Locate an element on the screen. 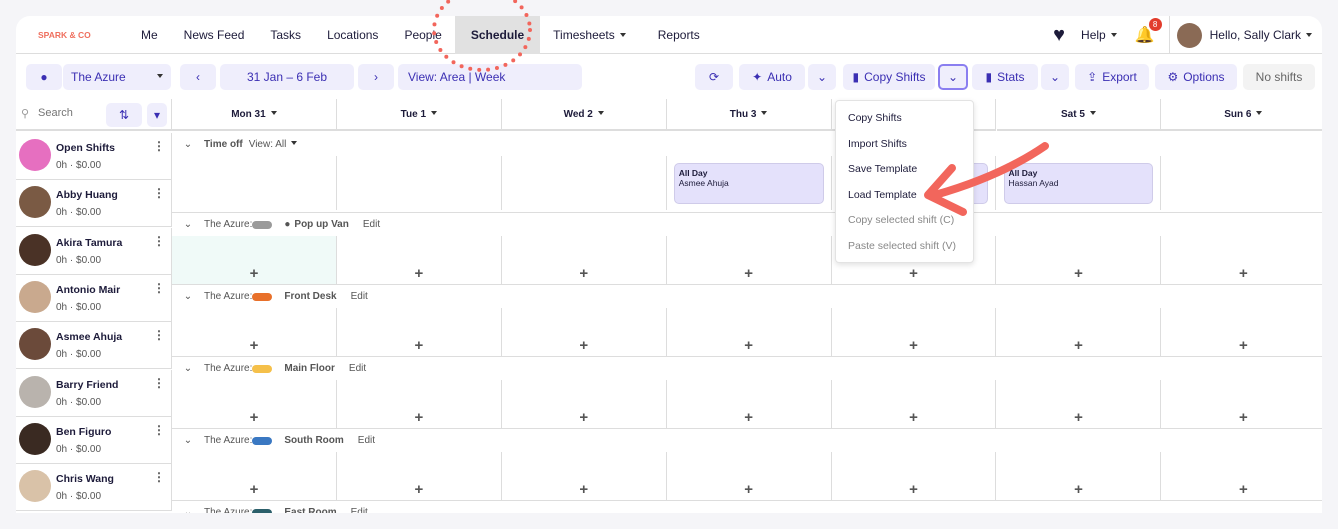 The height and width of the screenshot is (529, 1338). person-row: Antonio Mair 0h · $0.00 ⋮ is located at coordinates (94, 298).